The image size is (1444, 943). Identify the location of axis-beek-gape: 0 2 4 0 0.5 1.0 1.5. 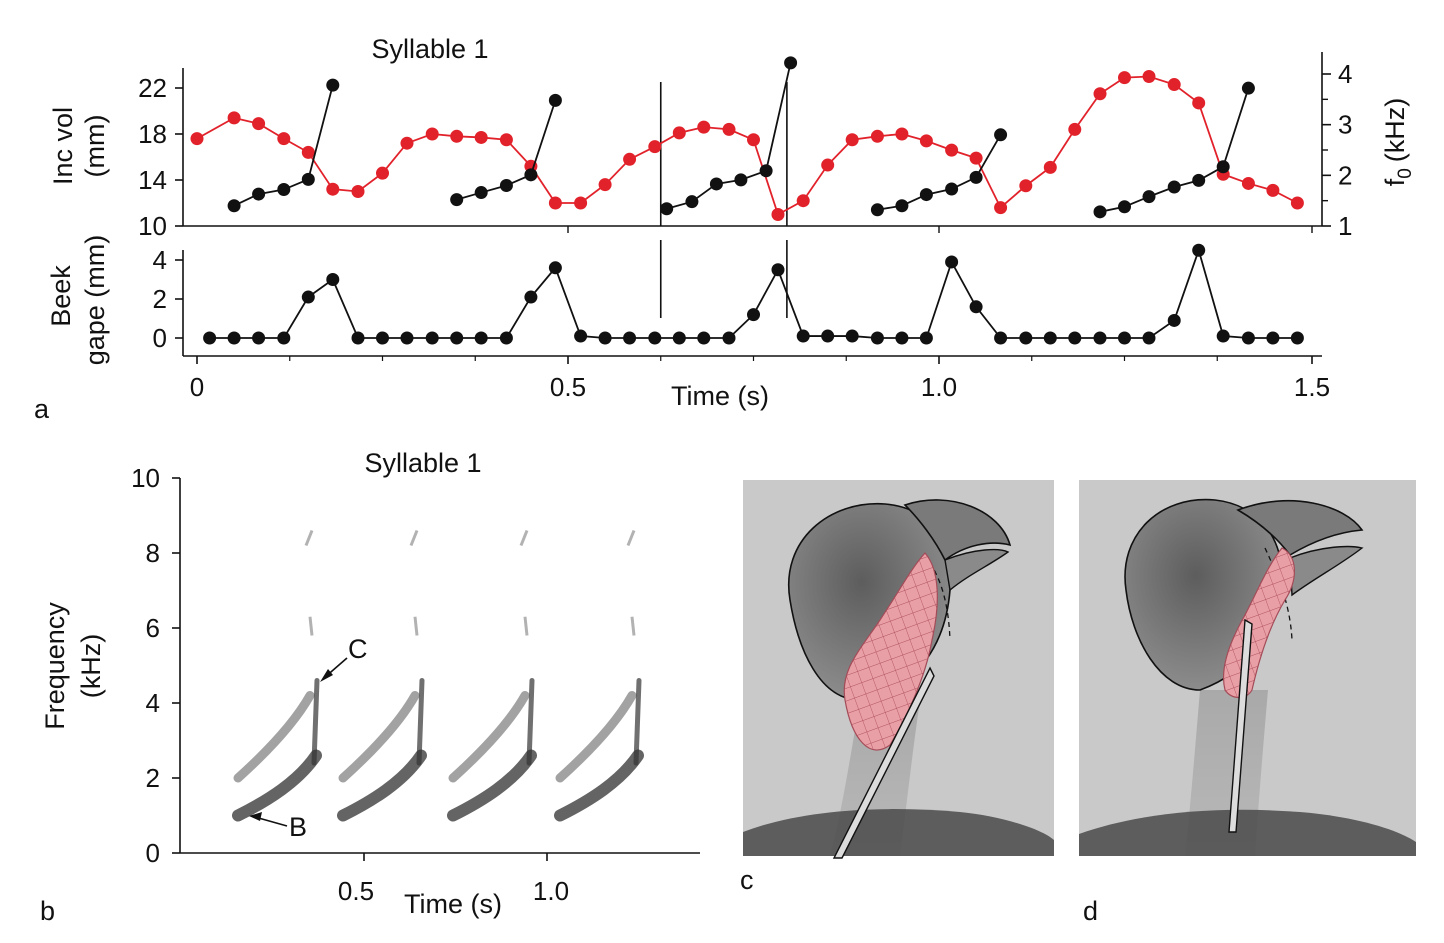
(742, 323).